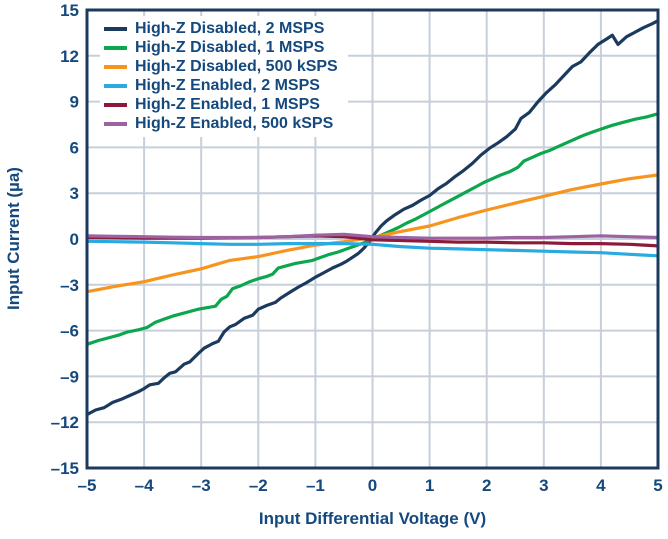 The height and width of the screenshot is (539, 668). What do you see at coordinates (74, 147) in the screenshot?
I see `y-tick-label: 6` at bounding box center [74, 147].